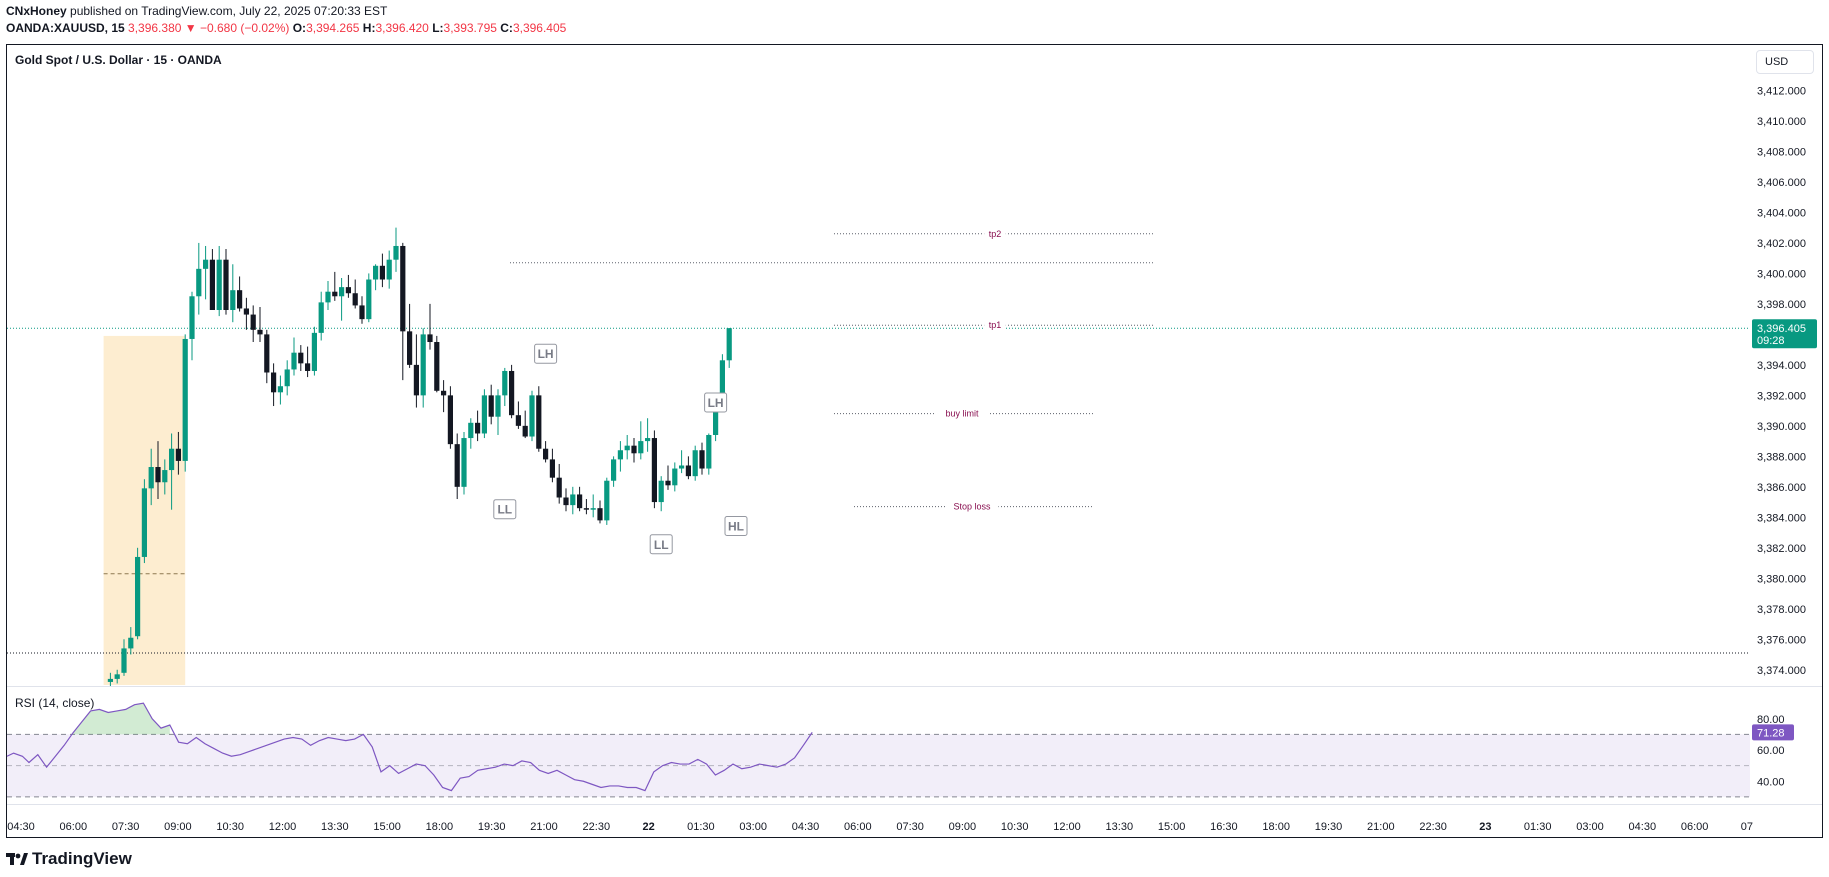 This screenshot has height=877, width=1829. Describe the element at coordinates (1485, 827) in the screenshot. I see `x-tick-label: 23` at that location.